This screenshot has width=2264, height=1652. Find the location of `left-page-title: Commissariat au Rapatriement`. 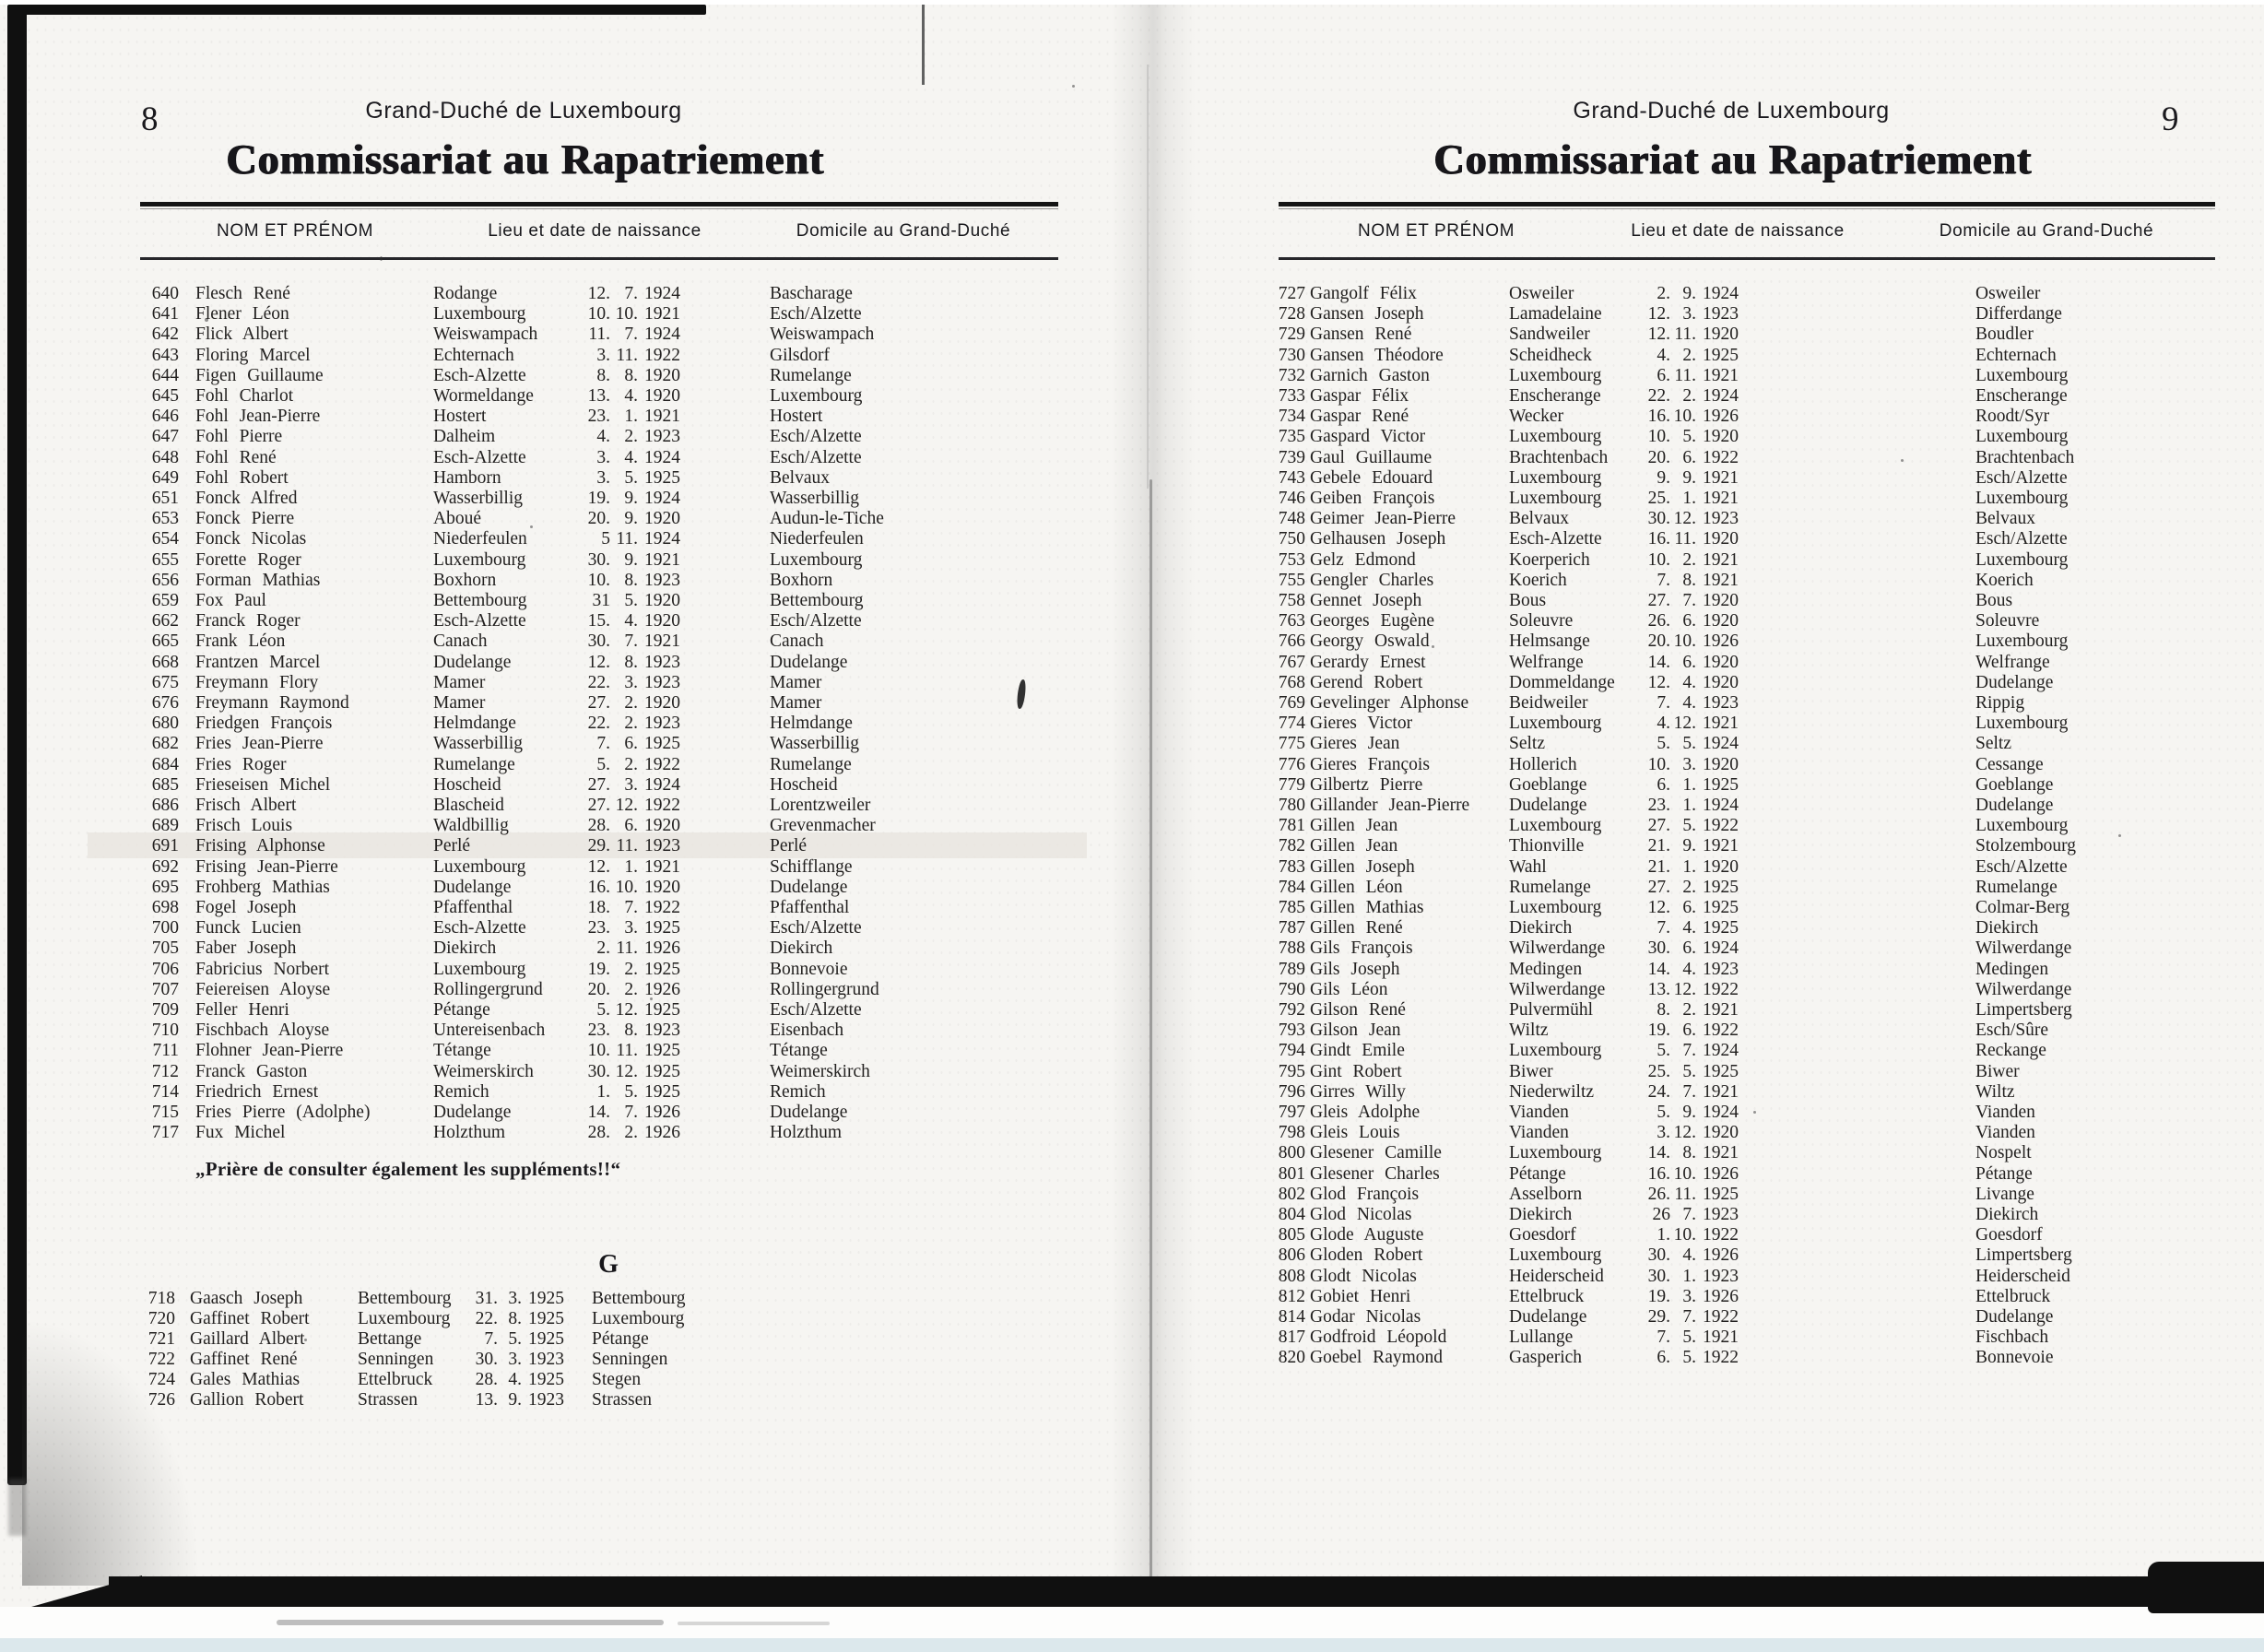

left-page-title: Commissariat au Rapatriement is located at coordinates (525, 159).